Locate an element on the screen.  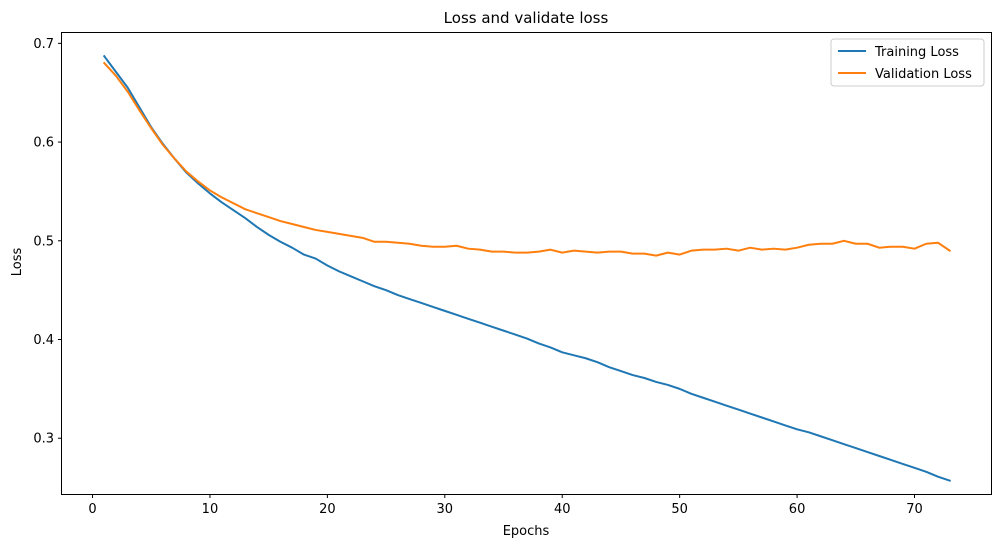
legend-label-validation: Validation Loss is located at coordinates (923, 74).